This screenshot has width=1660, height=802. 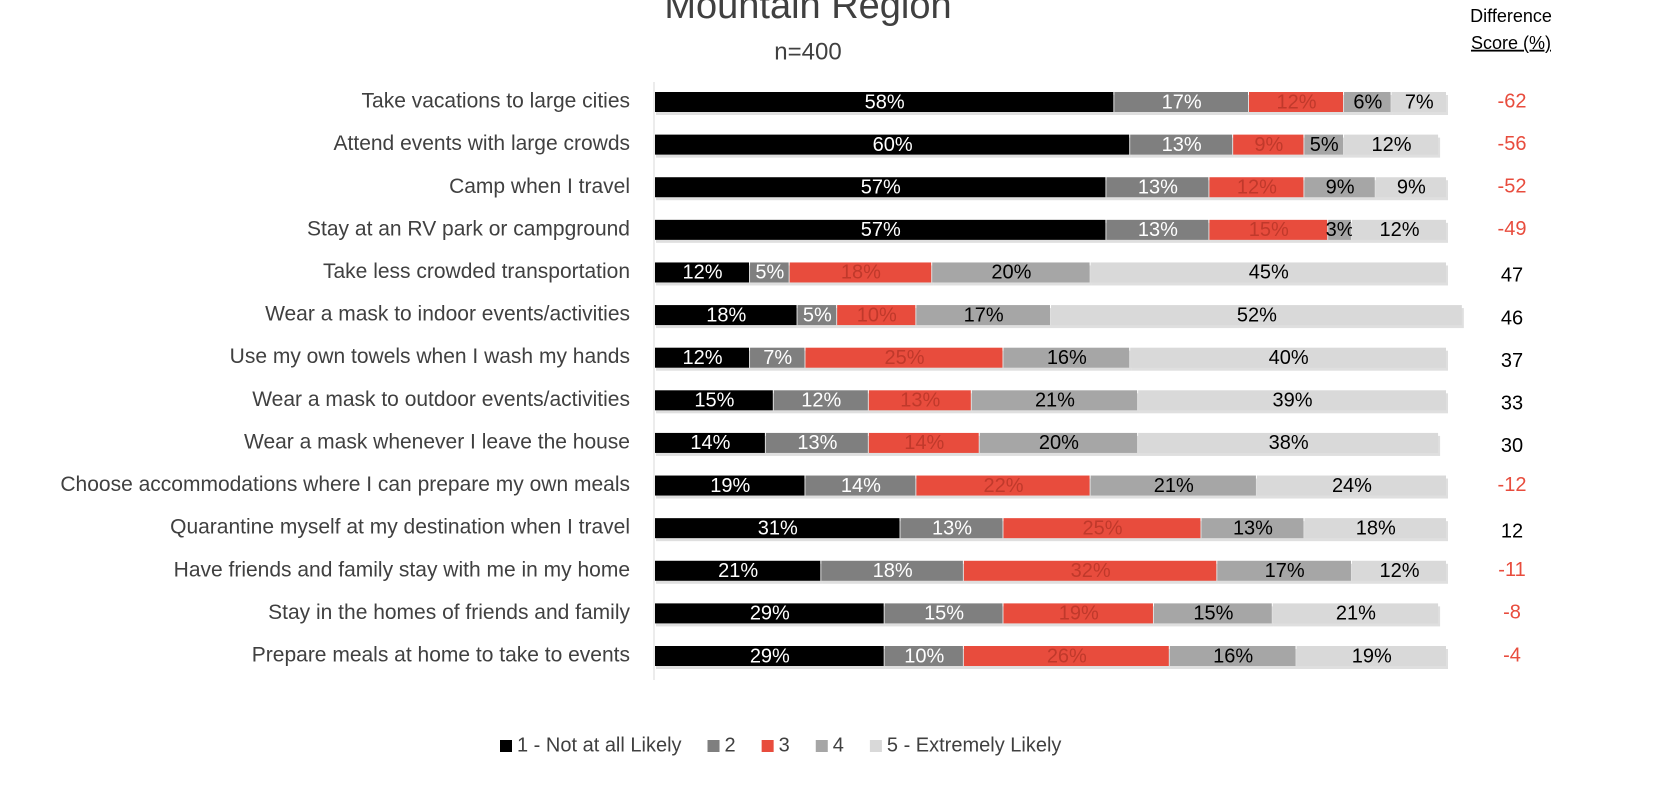 What do you see at coordinates (539, 186) in the screenshot?
I see `category-label: Camp when I travel` at bounding box center [539, 186].